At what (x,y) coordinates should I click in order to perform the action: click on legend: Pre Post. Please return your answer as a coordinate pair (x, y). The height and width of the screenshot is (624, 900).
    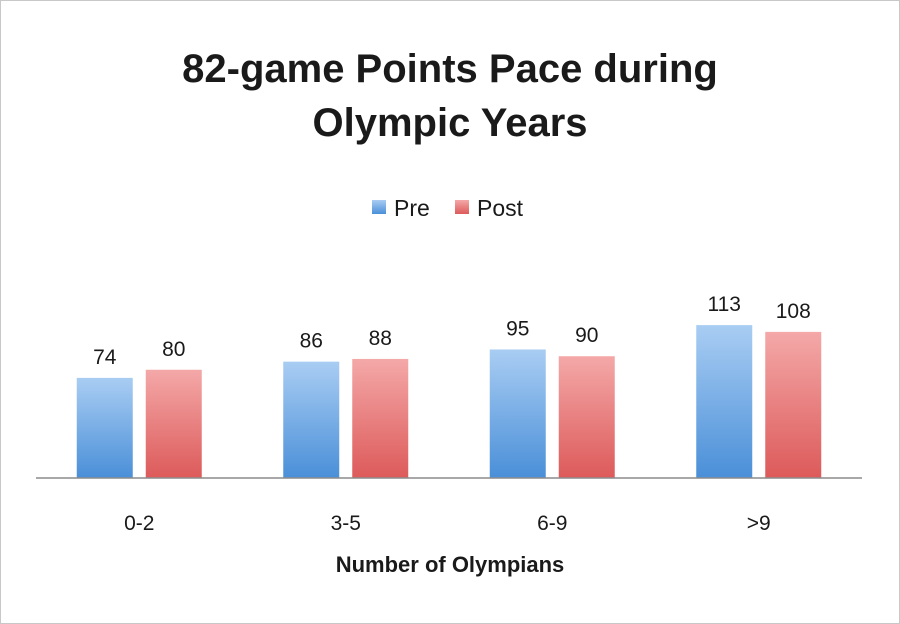
    Looking at the image, I should click on (448, 208).